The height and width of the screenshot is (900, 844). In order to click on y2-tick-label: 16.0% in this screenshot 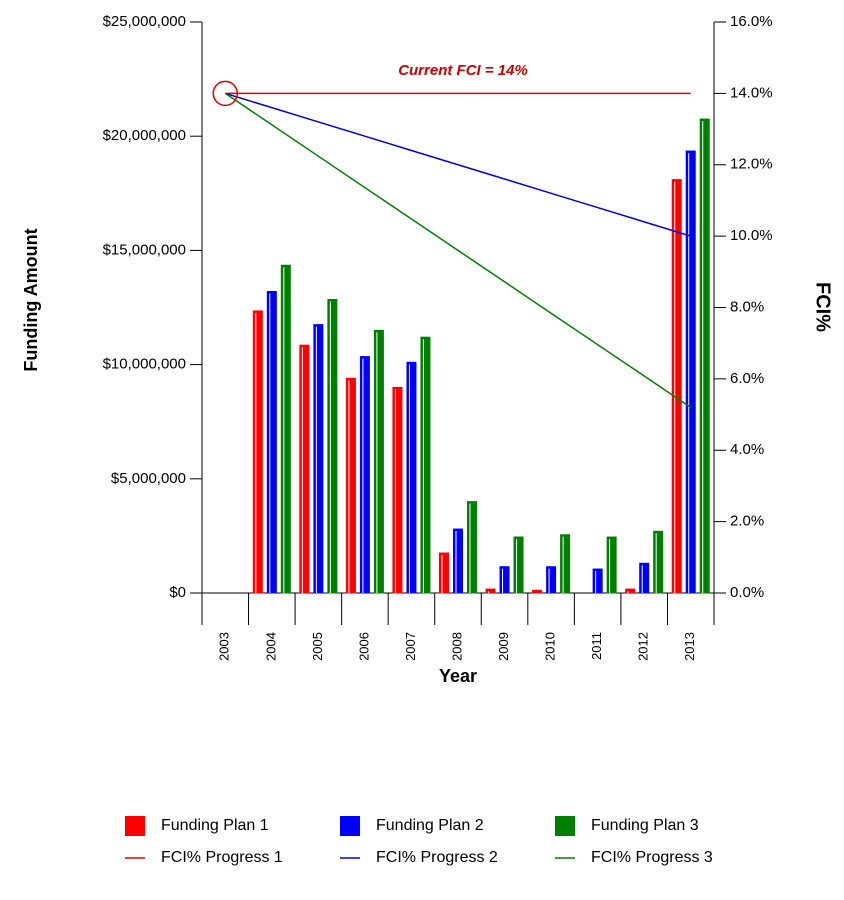, I will do `click(751, 21)`.